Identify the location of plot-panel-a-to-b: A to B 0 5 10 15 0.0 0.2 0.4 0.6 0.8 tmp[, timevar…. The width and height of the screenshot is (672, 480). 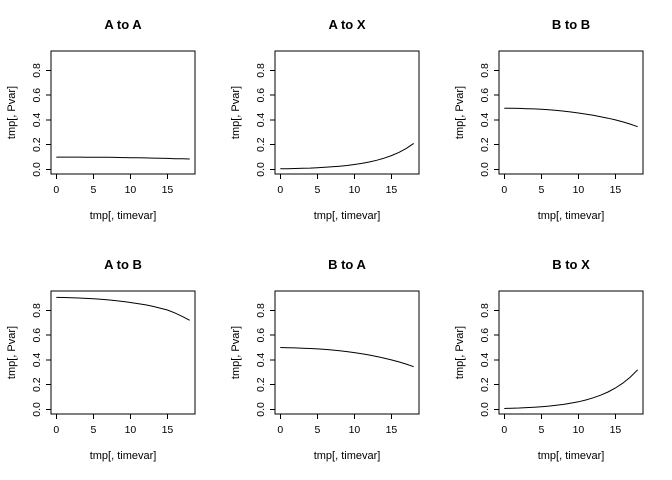
(101, 359).